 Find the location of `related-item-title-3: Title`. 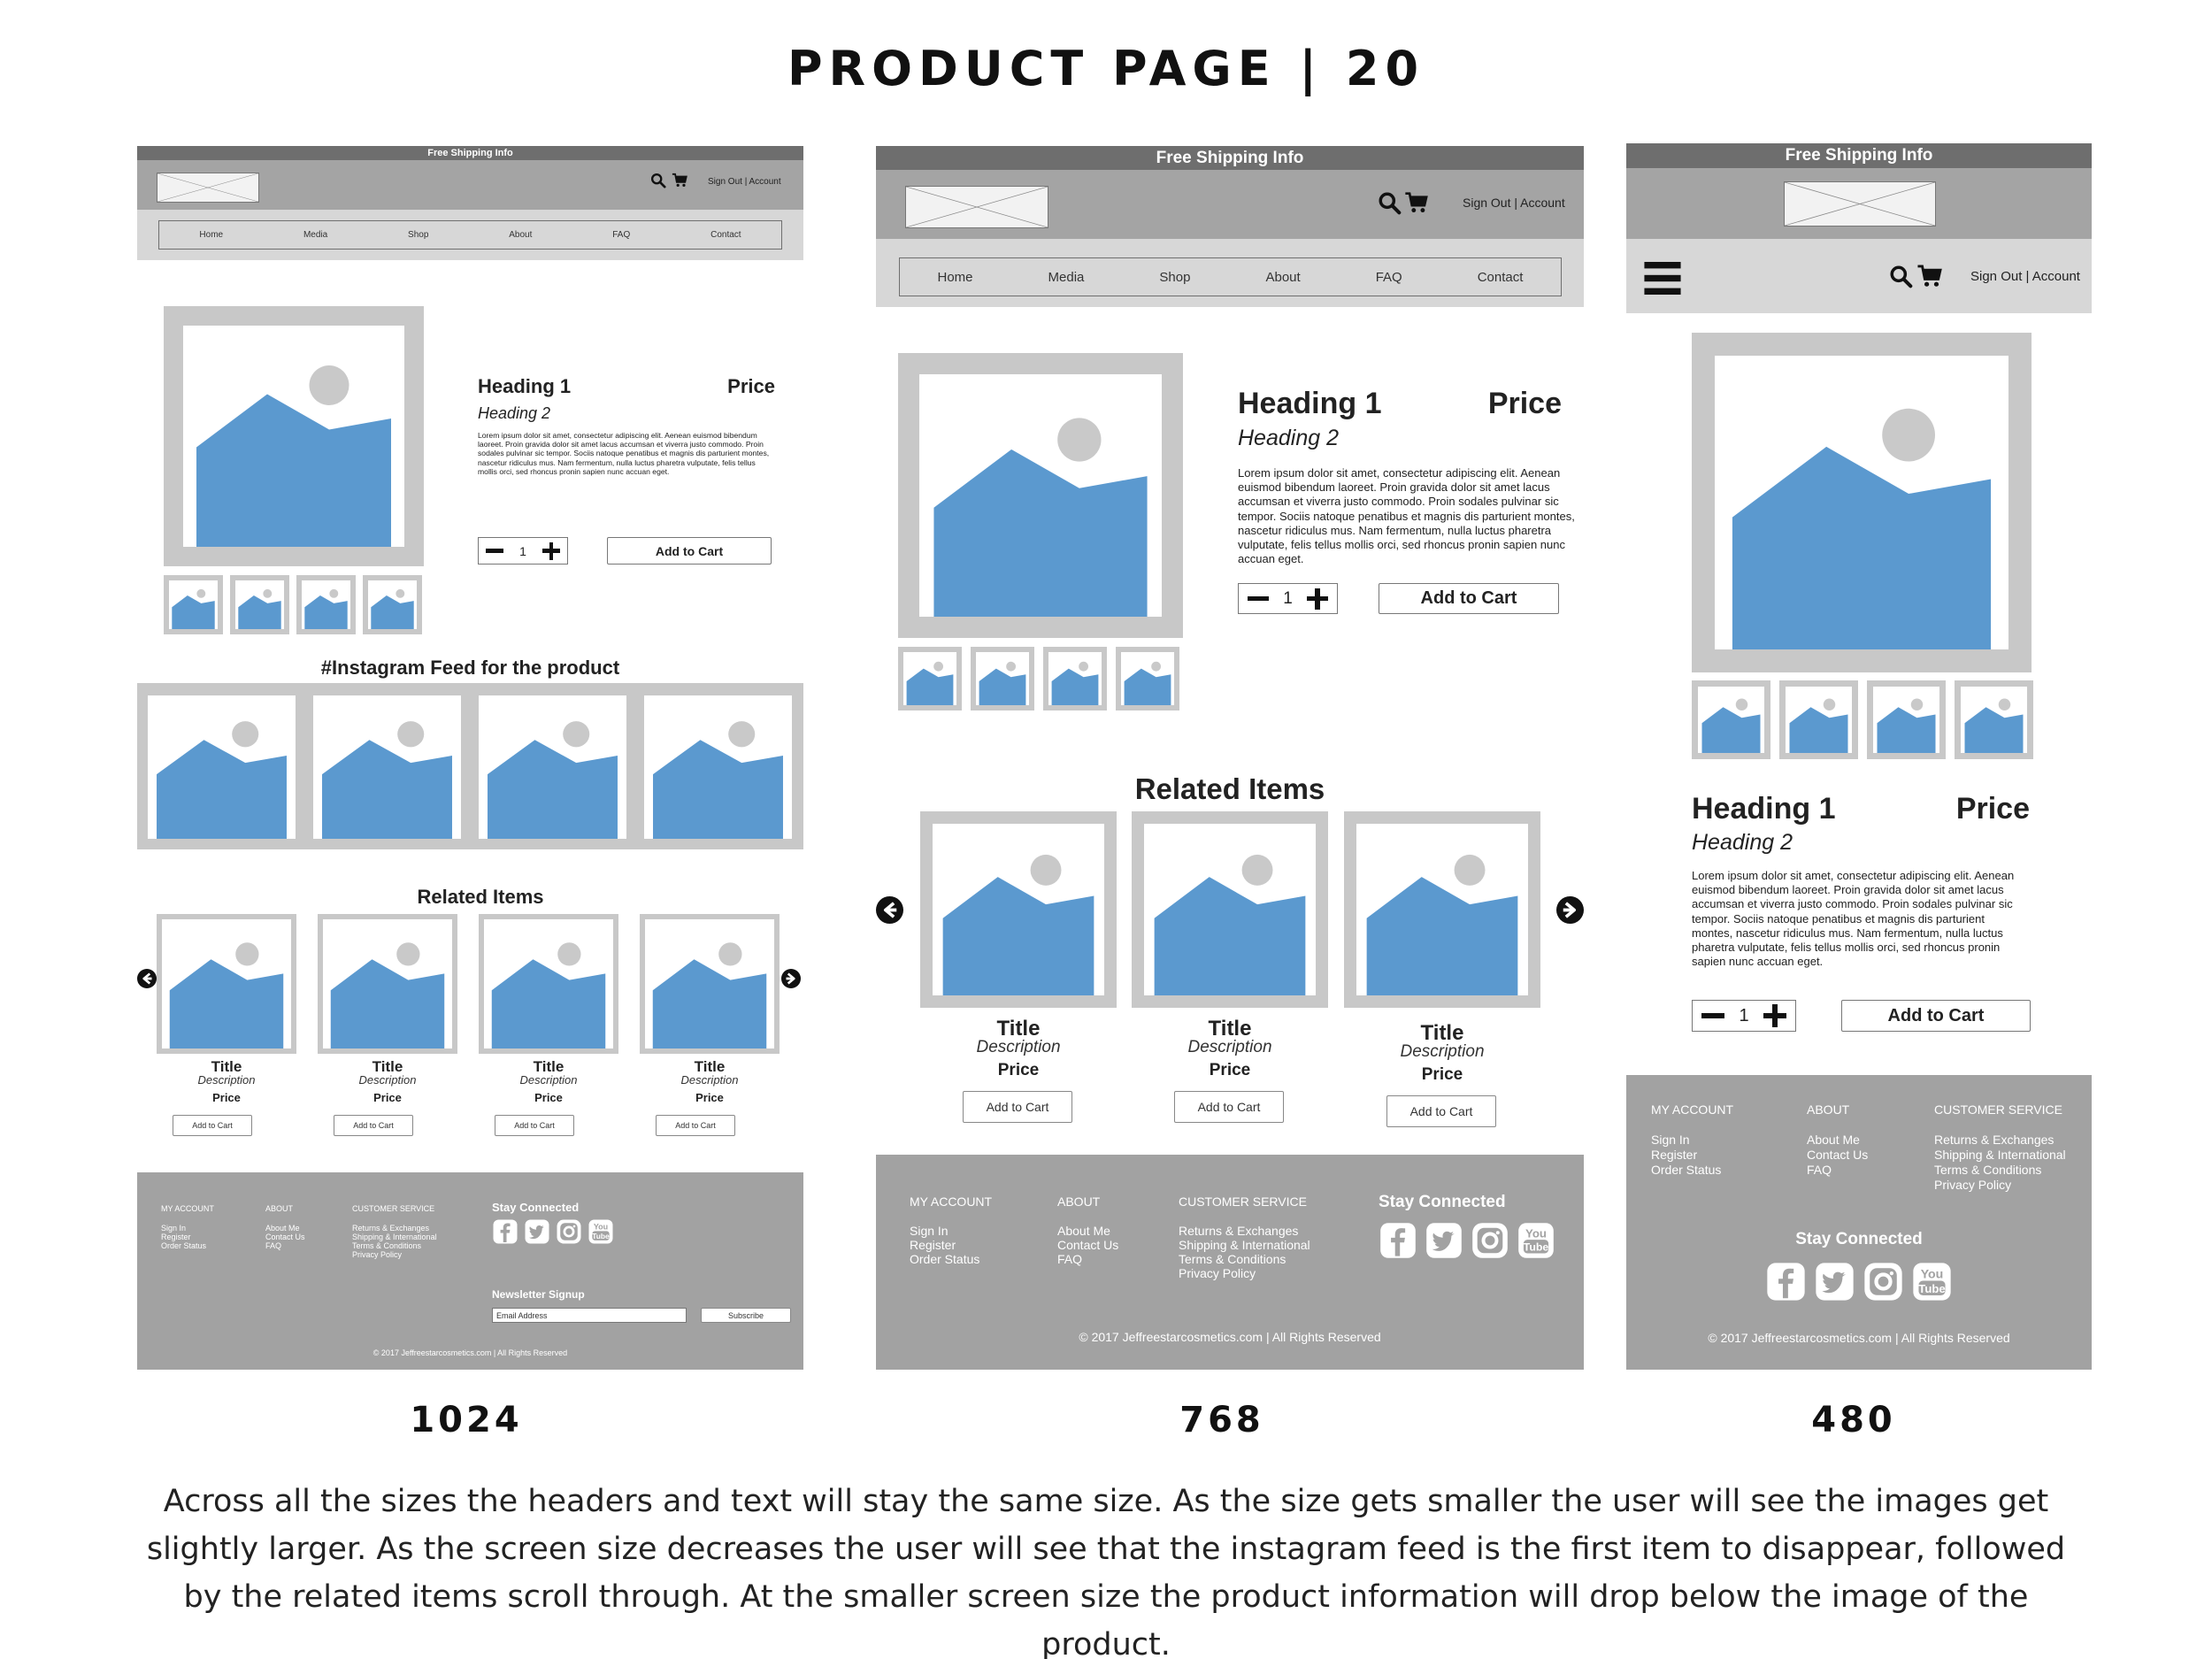

related-item-title-3: Title is located at coordinates (710, 1066).